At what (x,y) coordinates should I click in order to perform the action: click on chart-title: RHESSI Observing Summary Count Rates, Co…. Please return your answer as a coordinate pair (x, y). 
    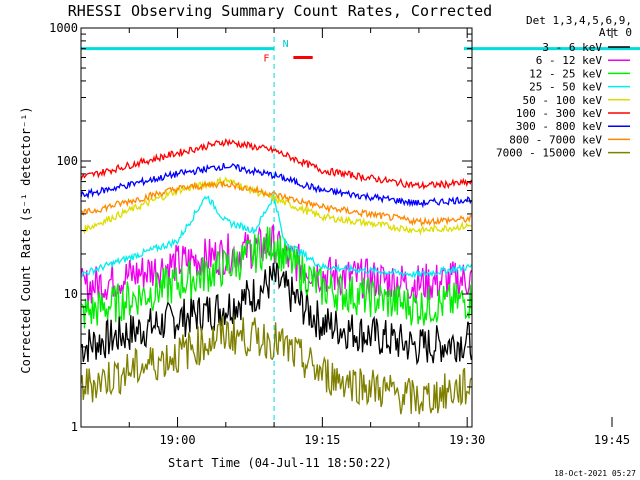
    Looking at the image, I should click on (280, 11).